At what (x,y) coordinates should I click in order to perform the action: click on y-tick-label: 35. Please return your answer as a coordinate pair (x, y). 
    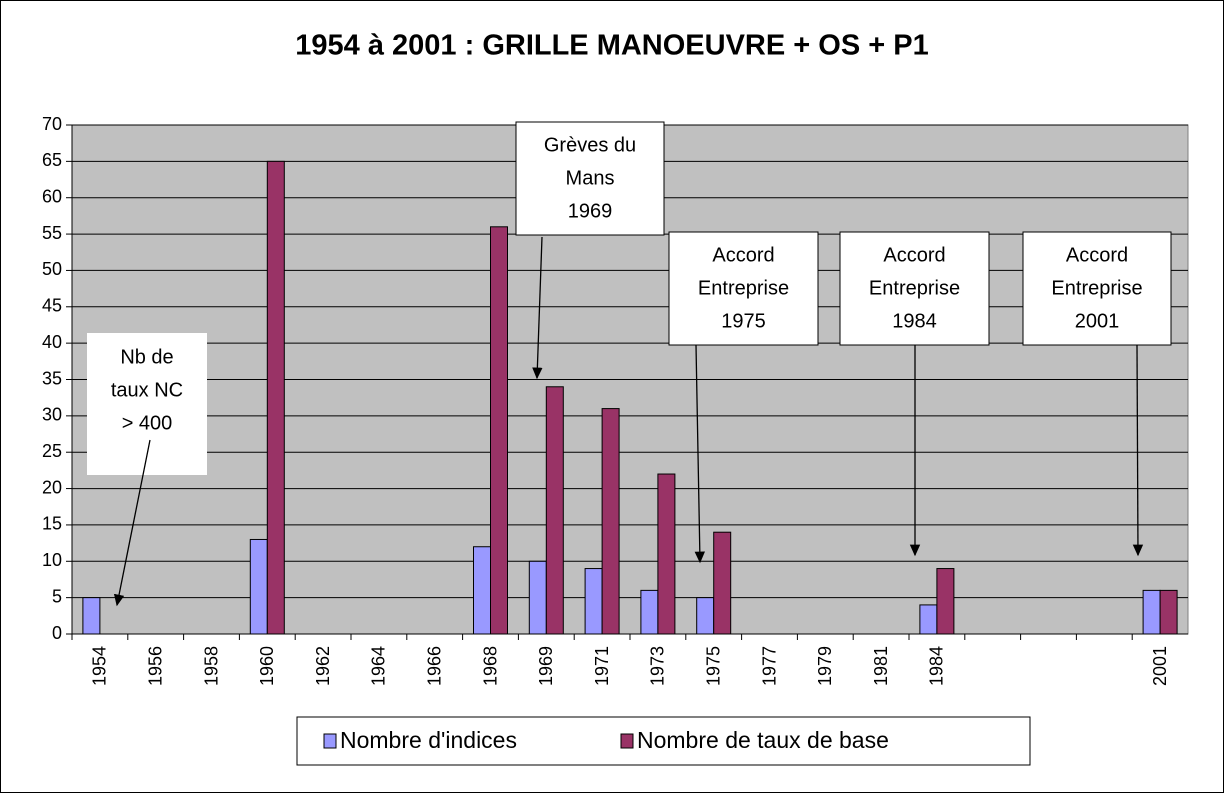
    Looking at the image, I should click on (52, 378).